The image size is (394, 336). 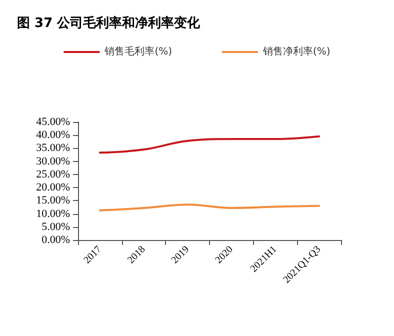 I want to click on y-tick-label: 5.00%, so click(x=56, y=226).